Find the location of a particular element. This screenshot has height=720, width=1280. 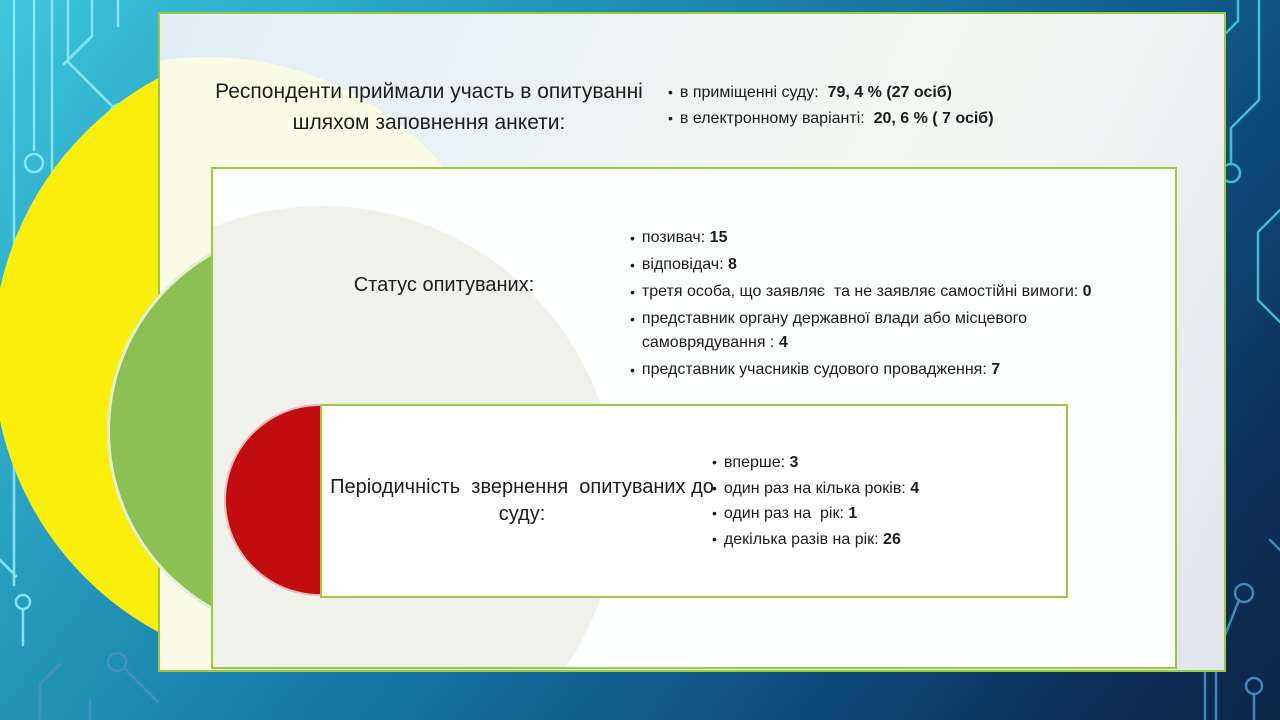

item-value: 20, 6 % ( 7 осіб) is located at coordinates (929, 118).